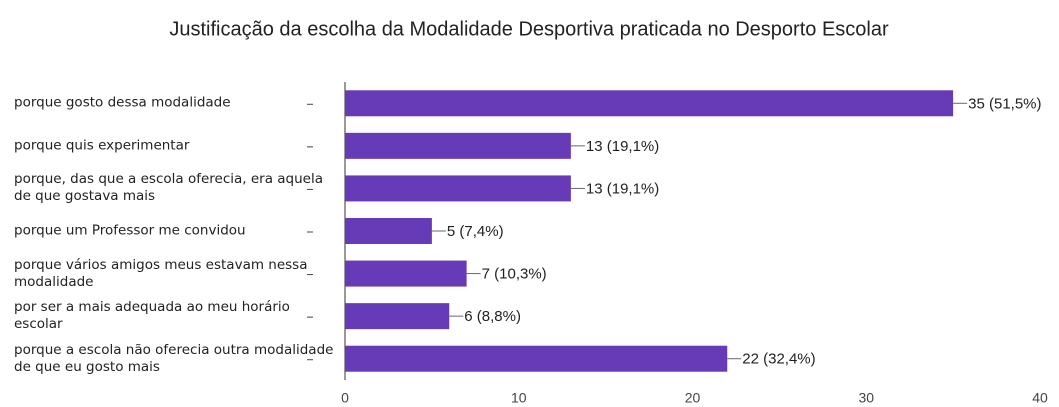  What do you see at coordinates (345, 398) in the screenshot?
I see `x-tick-label: 0` at bounding box center [345, 398].